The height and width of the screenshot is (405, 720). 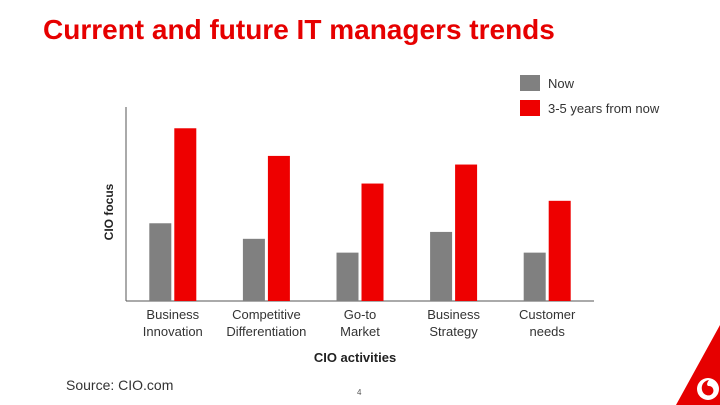 I want to click on x-tick-label-1: Competitive Differentiation, so click(x=266, y=323).